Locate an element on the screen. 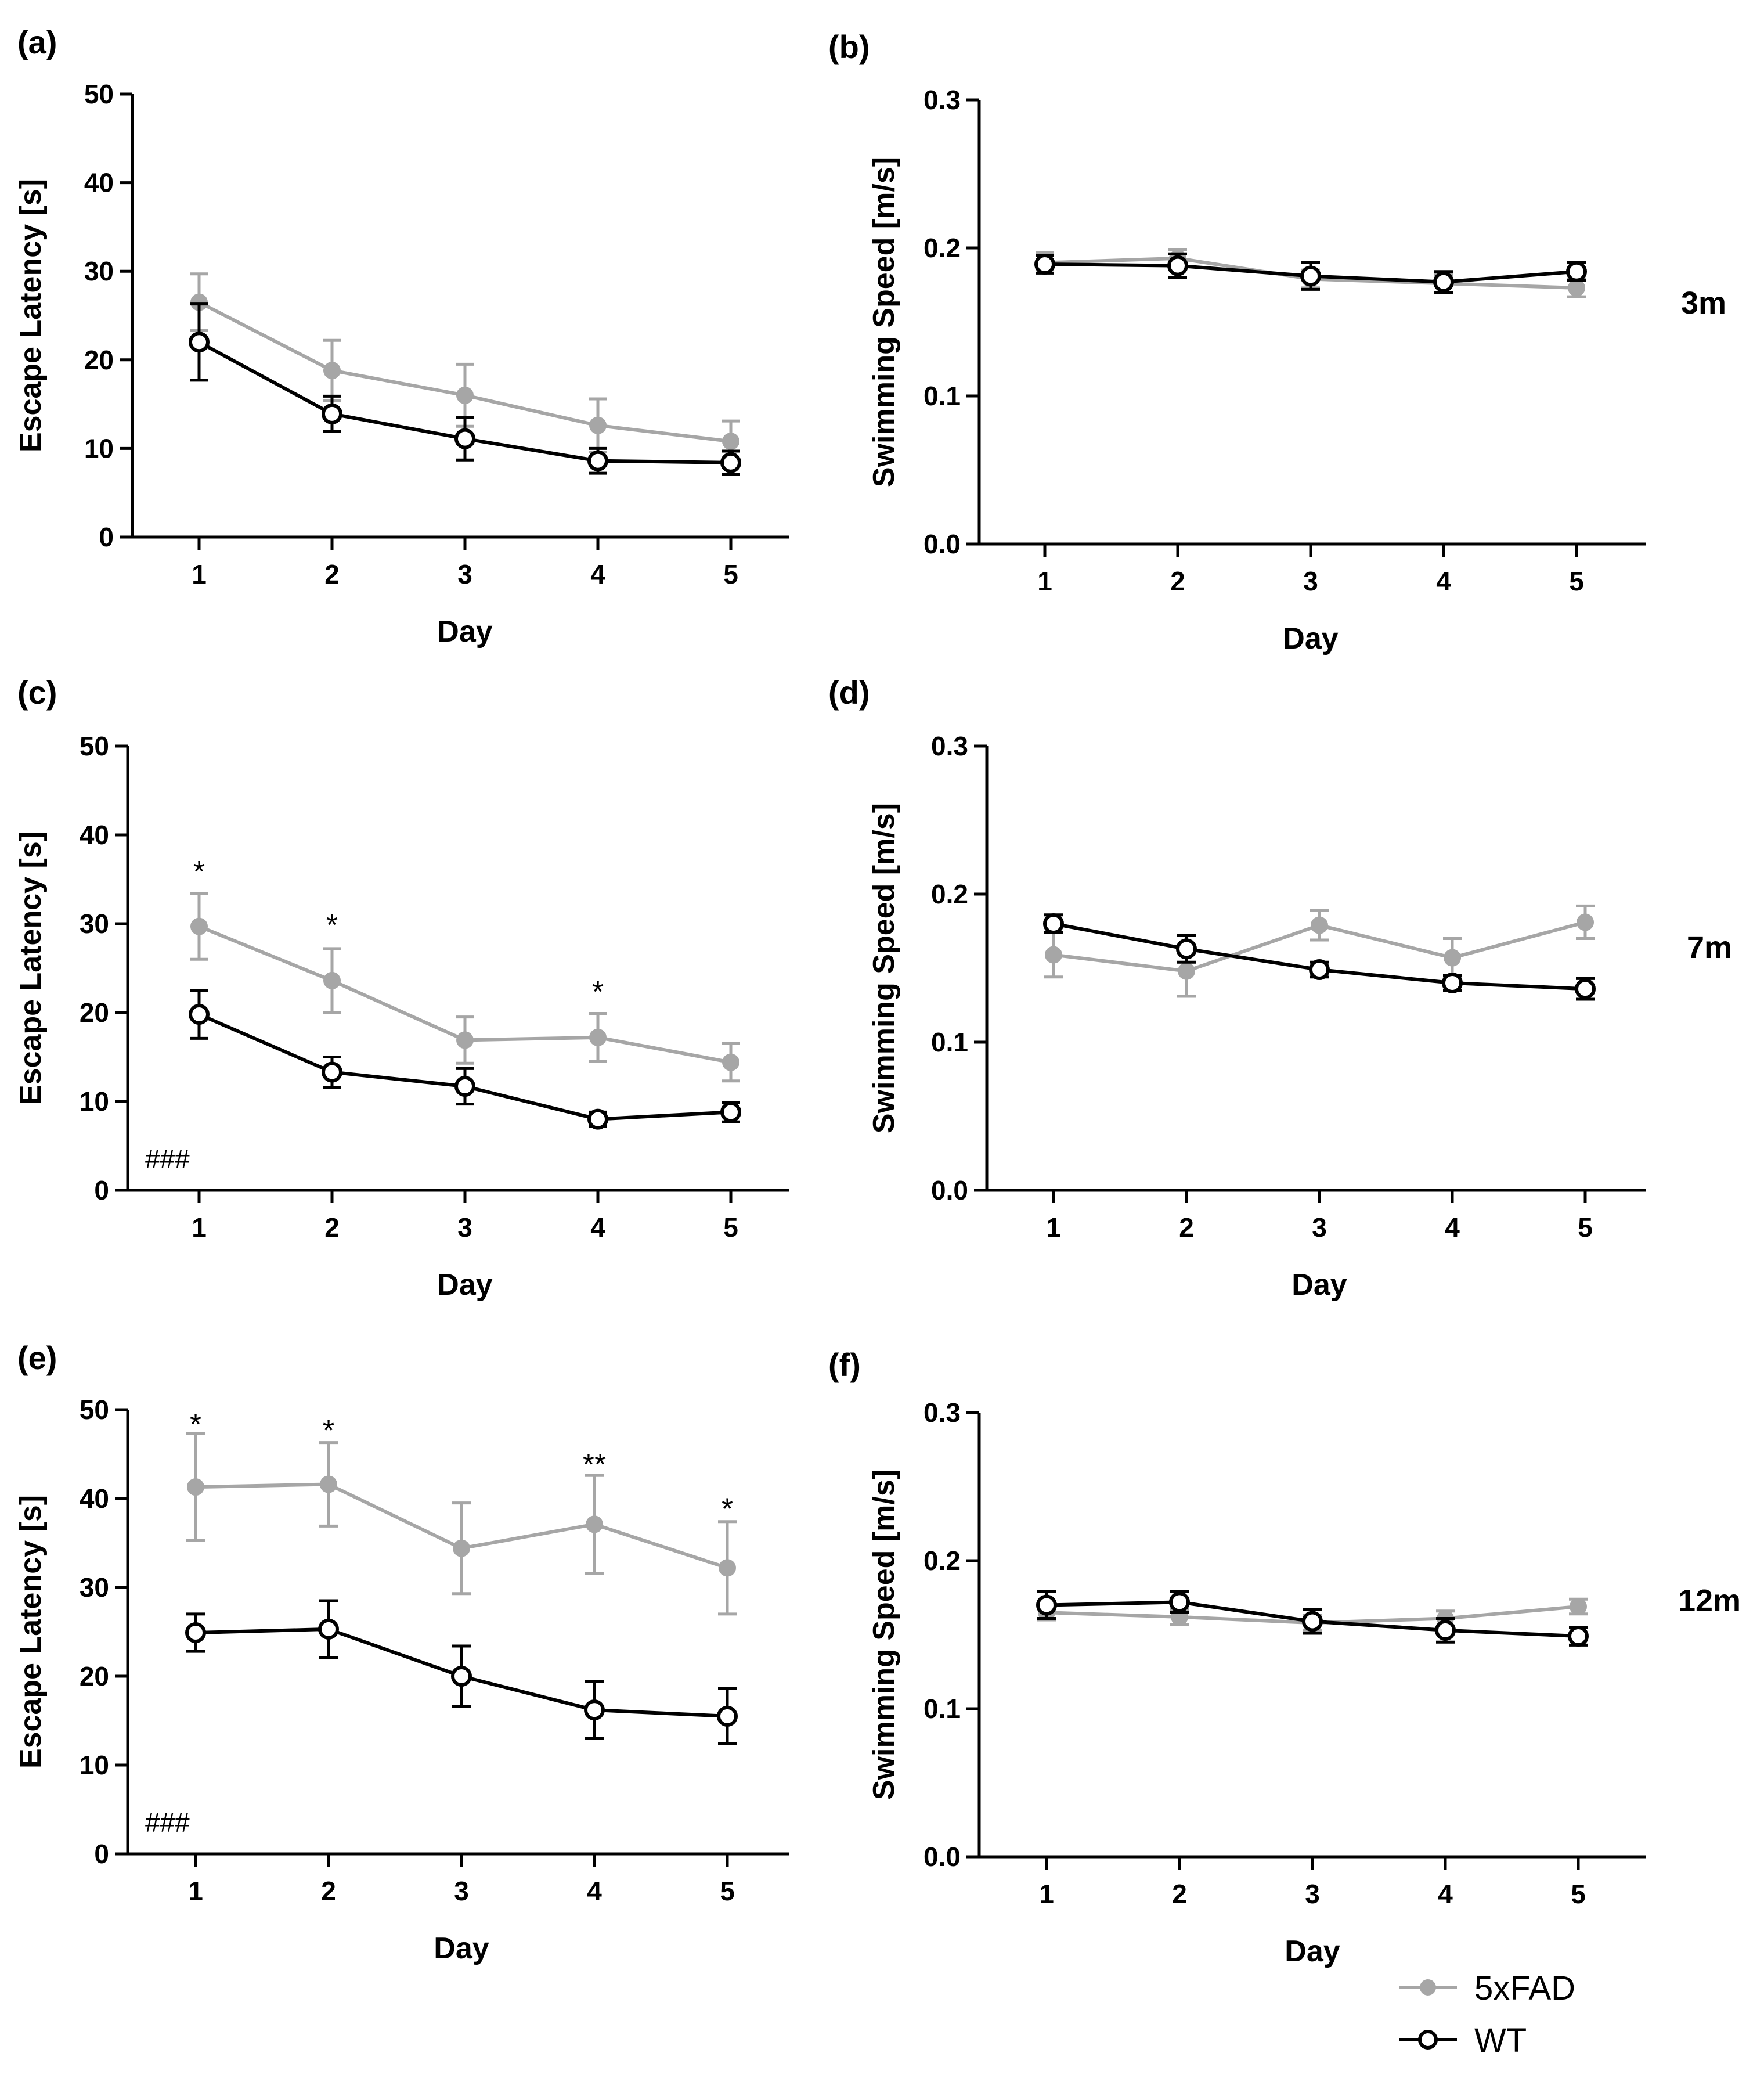 This screenshot has width=1764, height=2078. legend: 5xFAD WT is located at coordinates (1556, 2017).